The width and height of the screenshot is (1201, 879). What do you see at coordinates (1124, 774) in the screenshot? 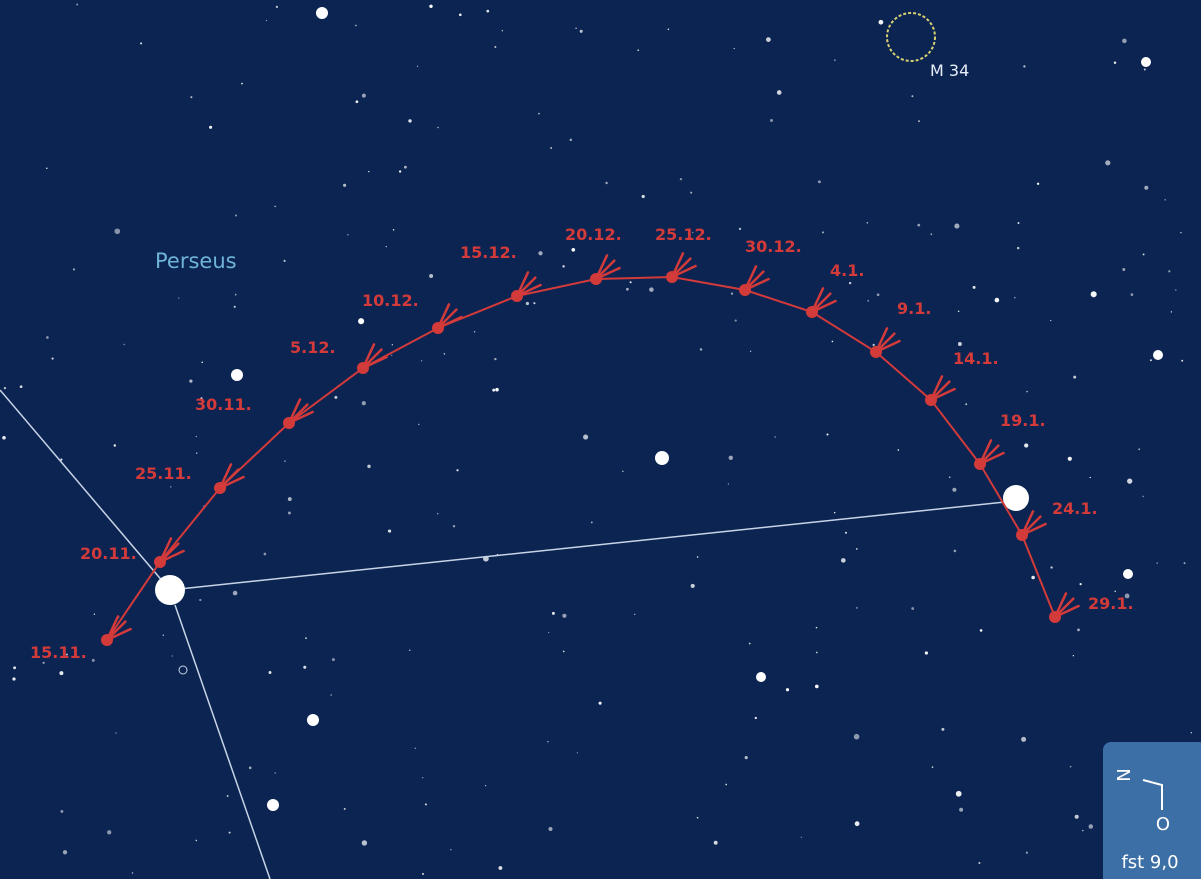
I see `north-label: N` at bounding box center [1124, 774].